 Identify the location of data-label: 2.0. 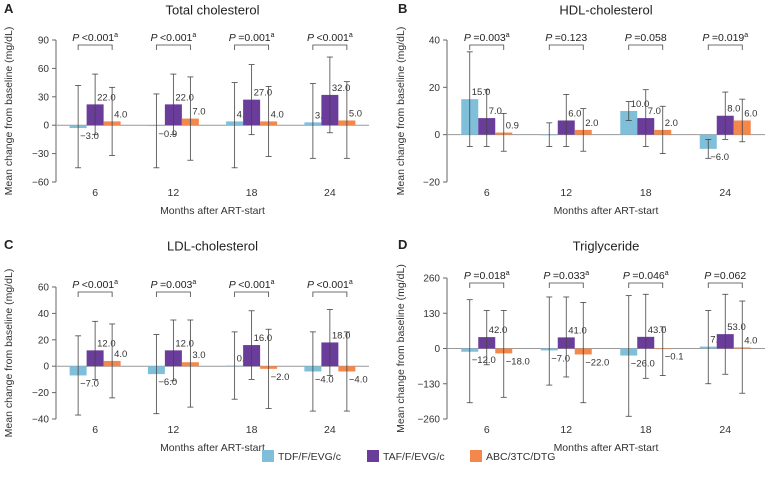
(591, 123).